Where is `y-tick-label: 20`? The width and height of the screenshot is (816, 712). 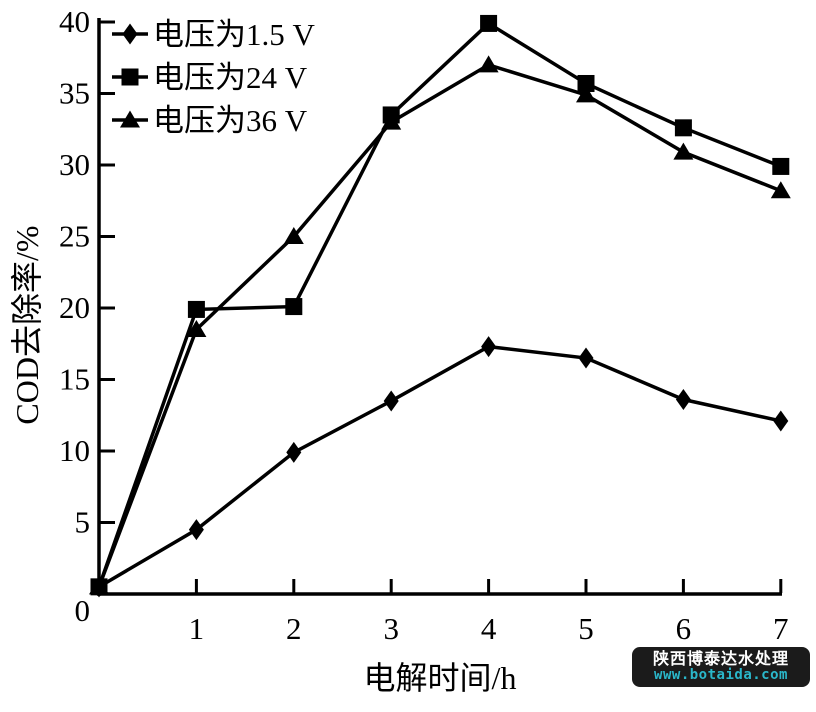 y-tick-label: 20 is located at coordinates (74, 307).